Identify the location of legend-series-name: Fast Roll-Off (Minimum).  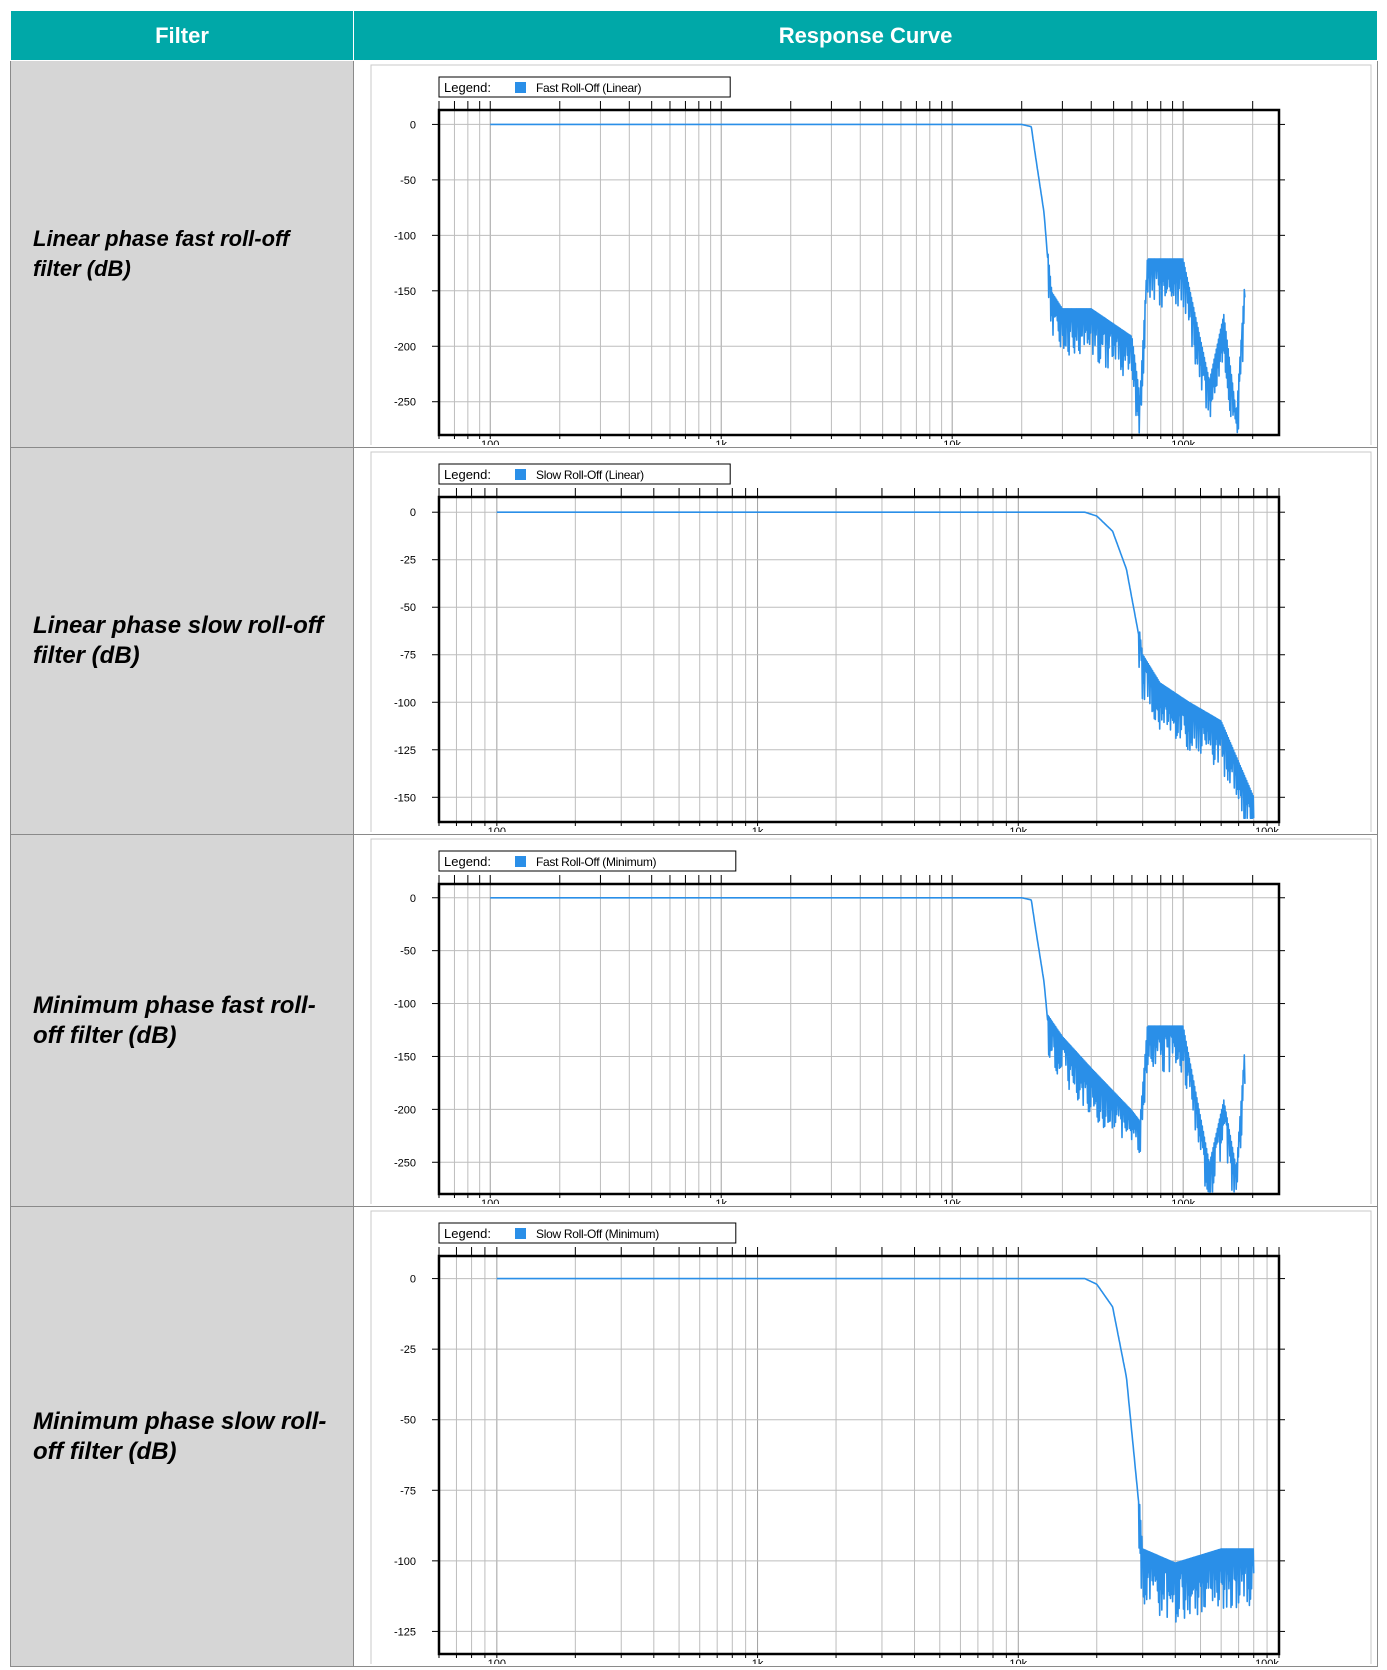
(596, 862).